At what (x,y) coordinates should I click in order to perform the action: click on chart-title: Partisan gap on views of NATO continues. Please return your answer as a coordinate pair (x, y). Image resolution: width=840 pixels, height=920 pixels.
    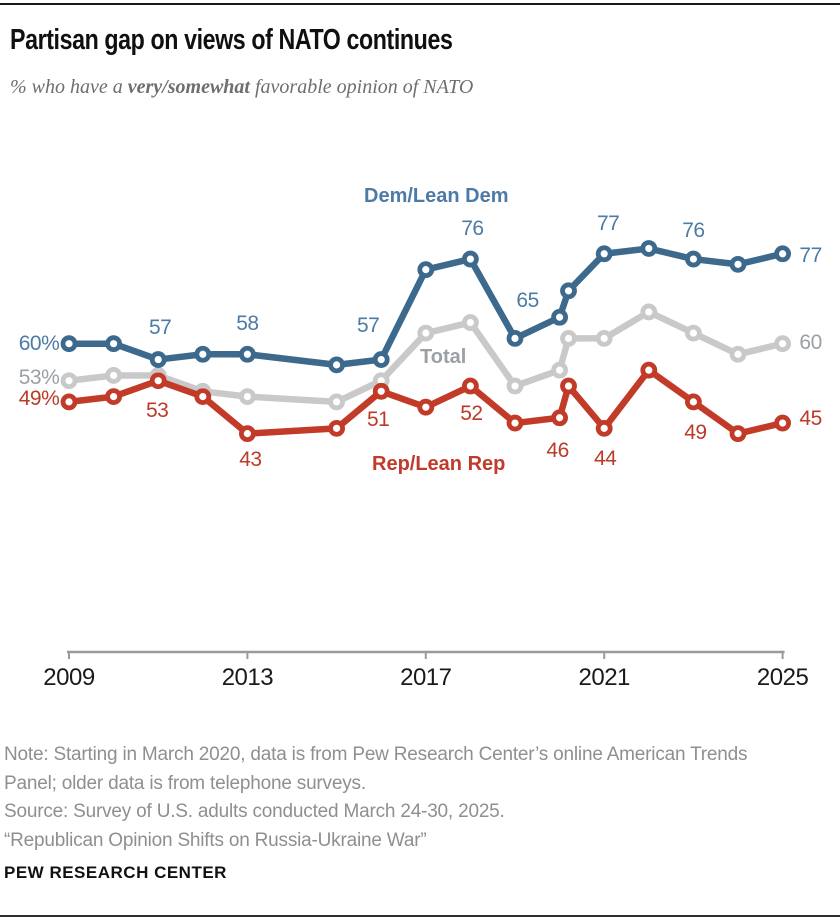
    Looking at the image, I should click on (231, 40).